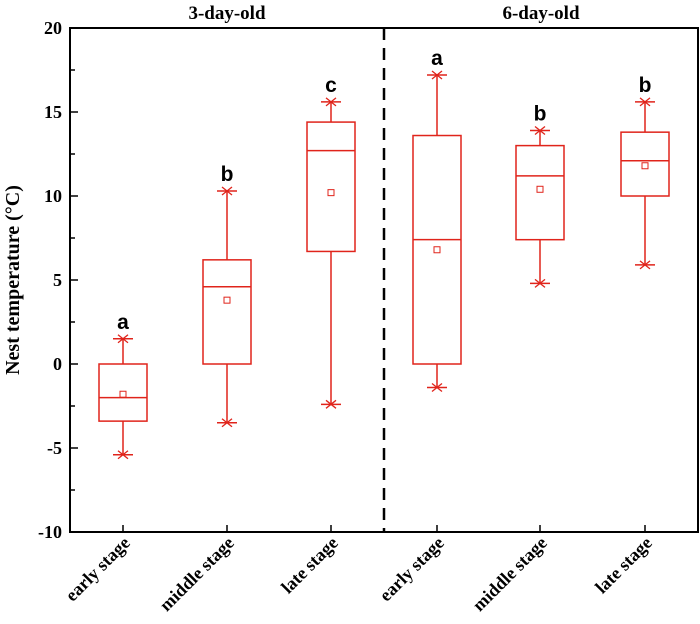 Image resolution: width=700 pixels, height=624 pixels. What do you see at coordinates (57, 364) in the screenshot?
I see `y-tick-label: 0` at bounding box center [57, 364].